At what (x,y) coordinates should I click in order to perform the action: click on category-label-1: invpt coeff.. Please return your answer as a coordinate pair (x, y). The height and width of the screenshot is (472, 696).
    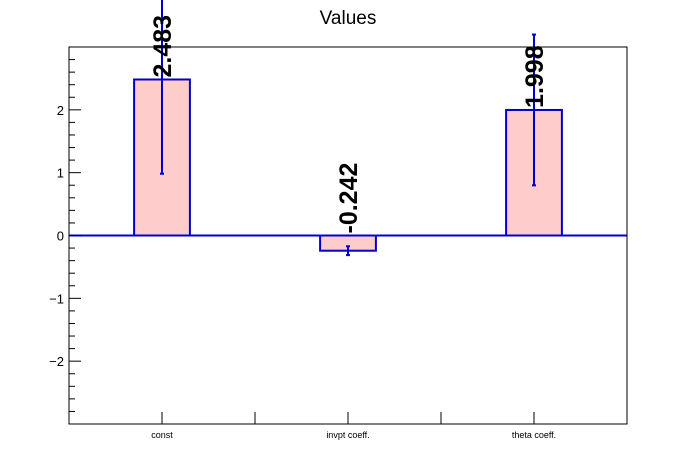
    Looking at the image, I should click on (347, 435).